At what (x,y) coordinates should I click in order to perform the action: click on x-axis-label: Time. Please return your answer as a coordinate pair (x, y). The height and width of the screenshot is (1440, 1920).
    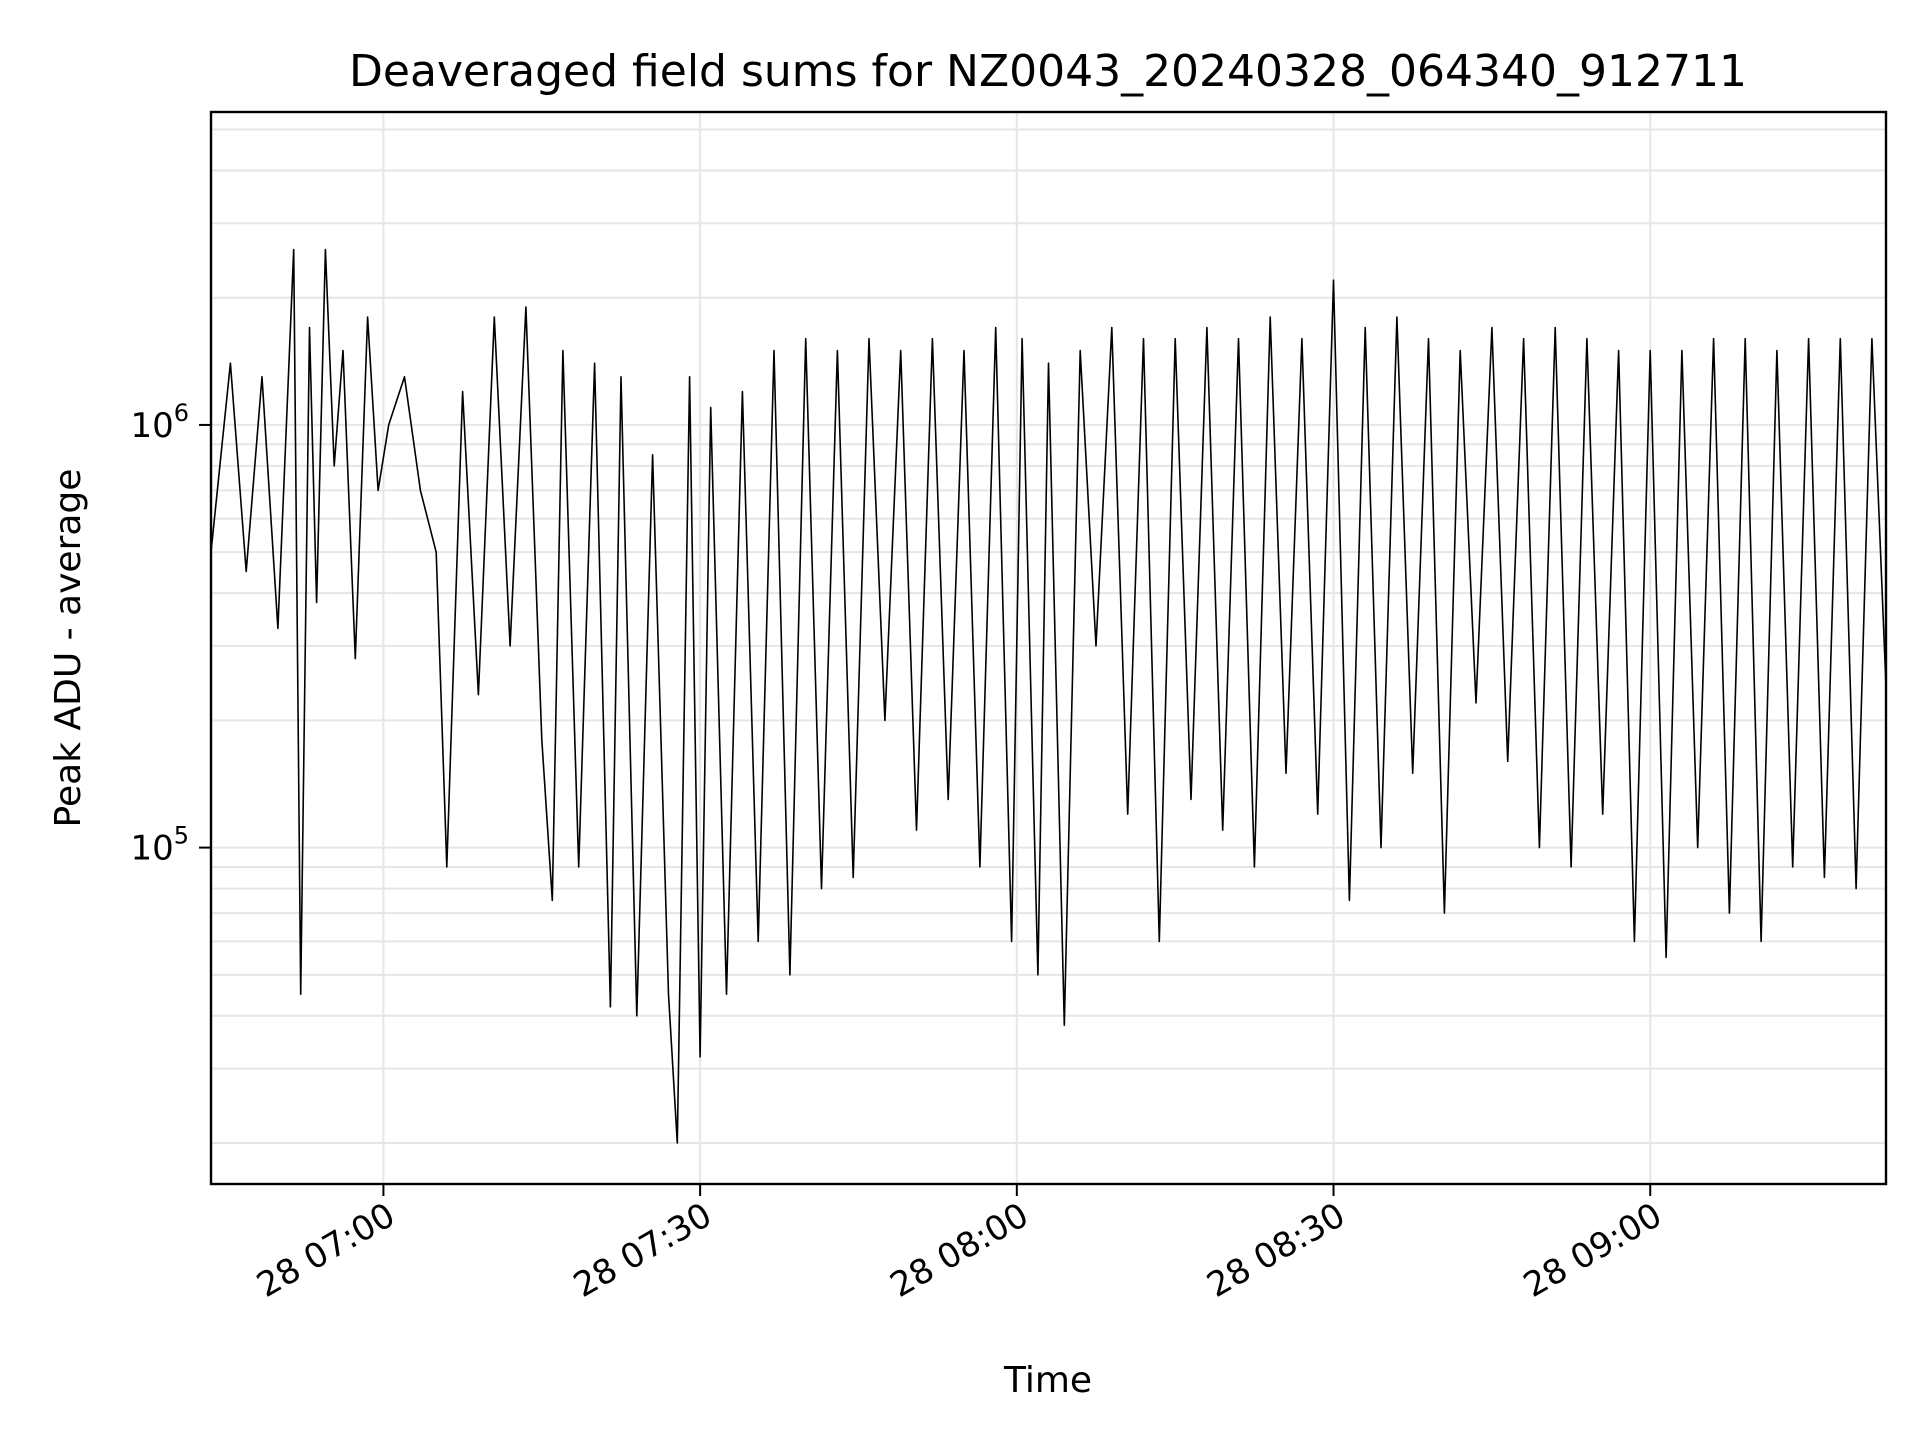
    Looking at the image, I should click on (1047, 1380).